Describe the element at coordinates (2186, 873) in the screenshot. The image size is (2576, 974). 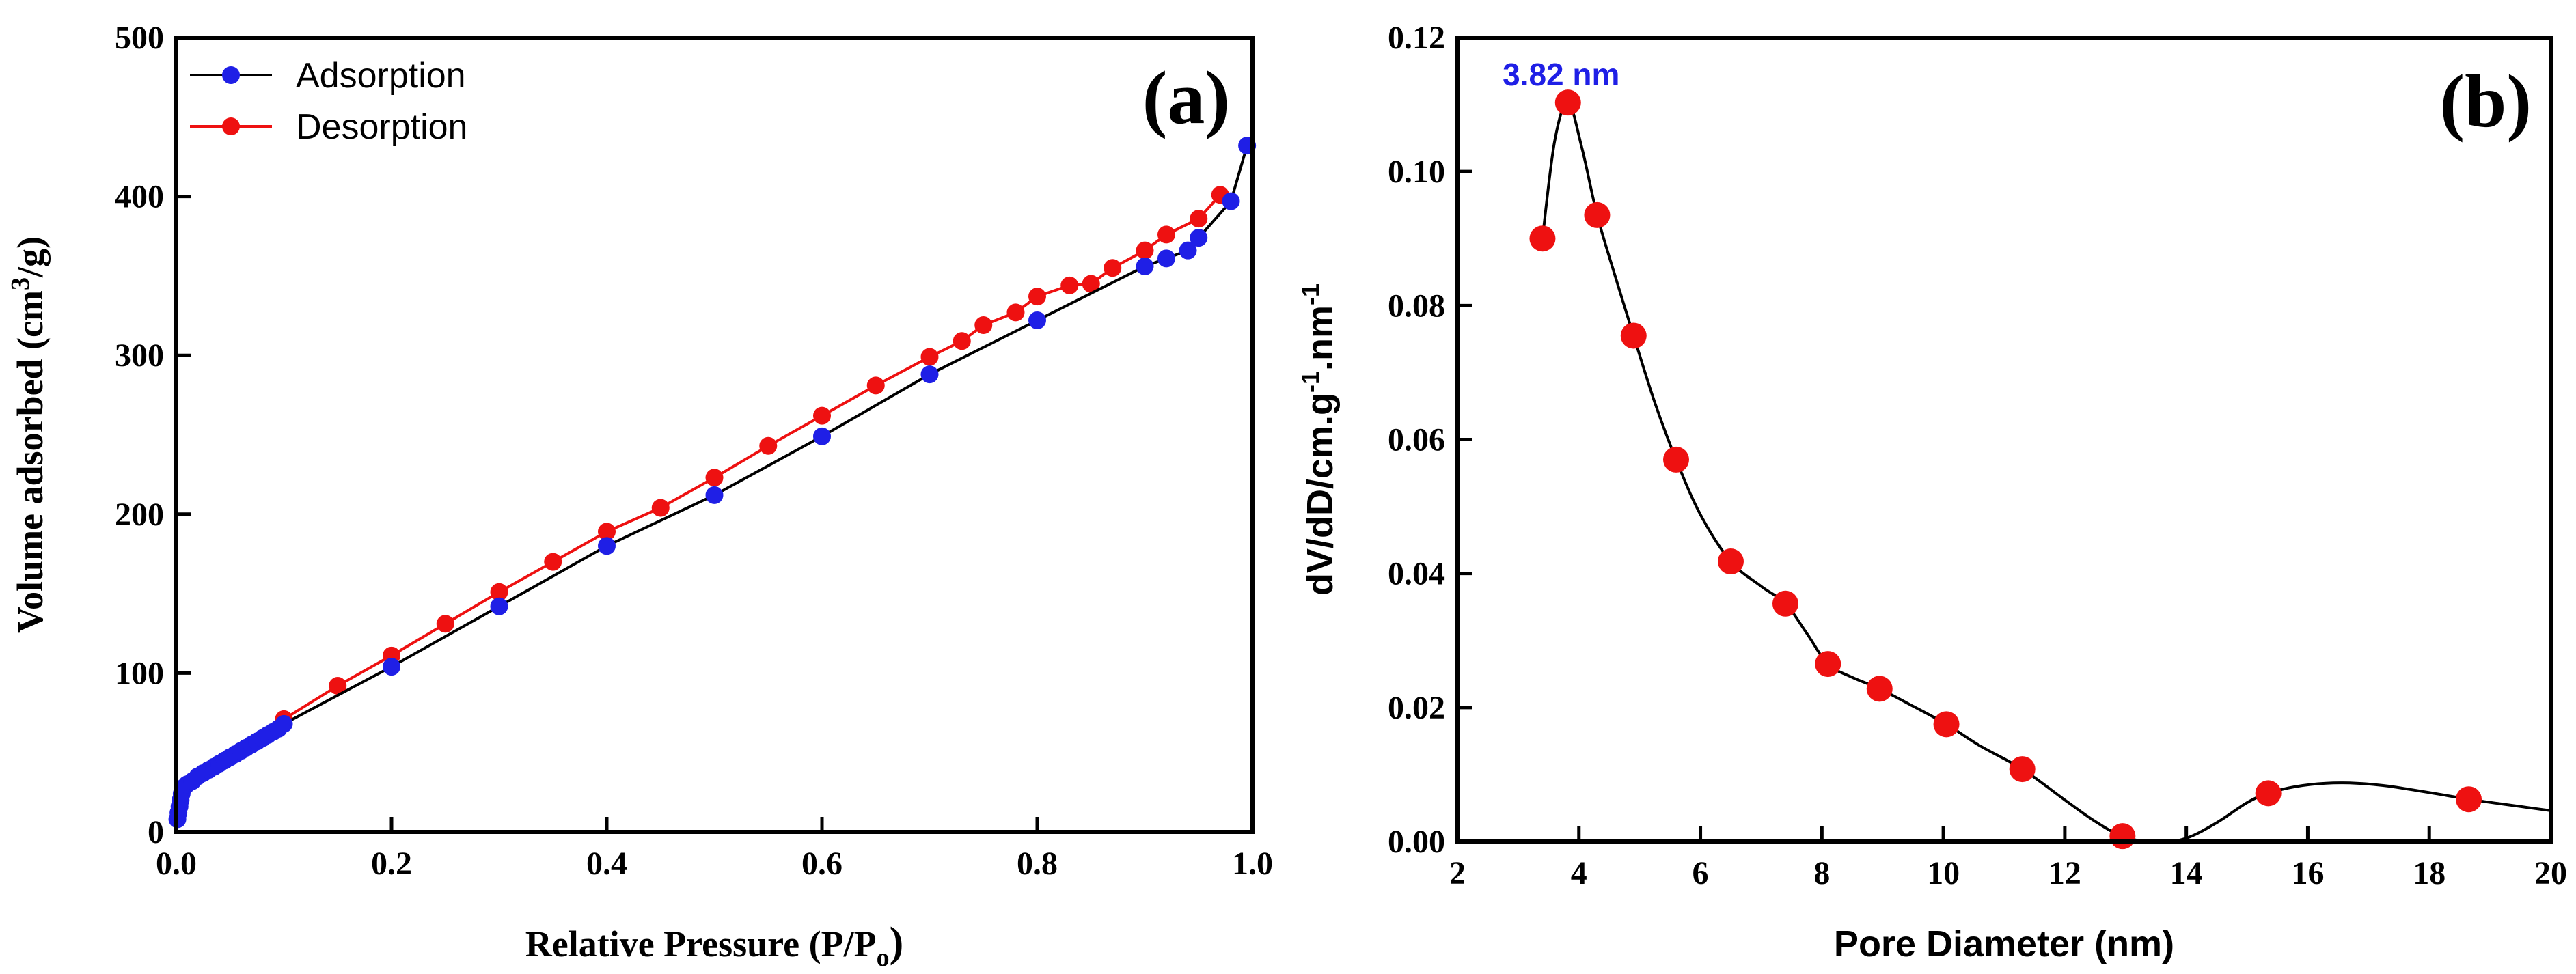
I see `panel-b-x-tick-label: 14` at that location.